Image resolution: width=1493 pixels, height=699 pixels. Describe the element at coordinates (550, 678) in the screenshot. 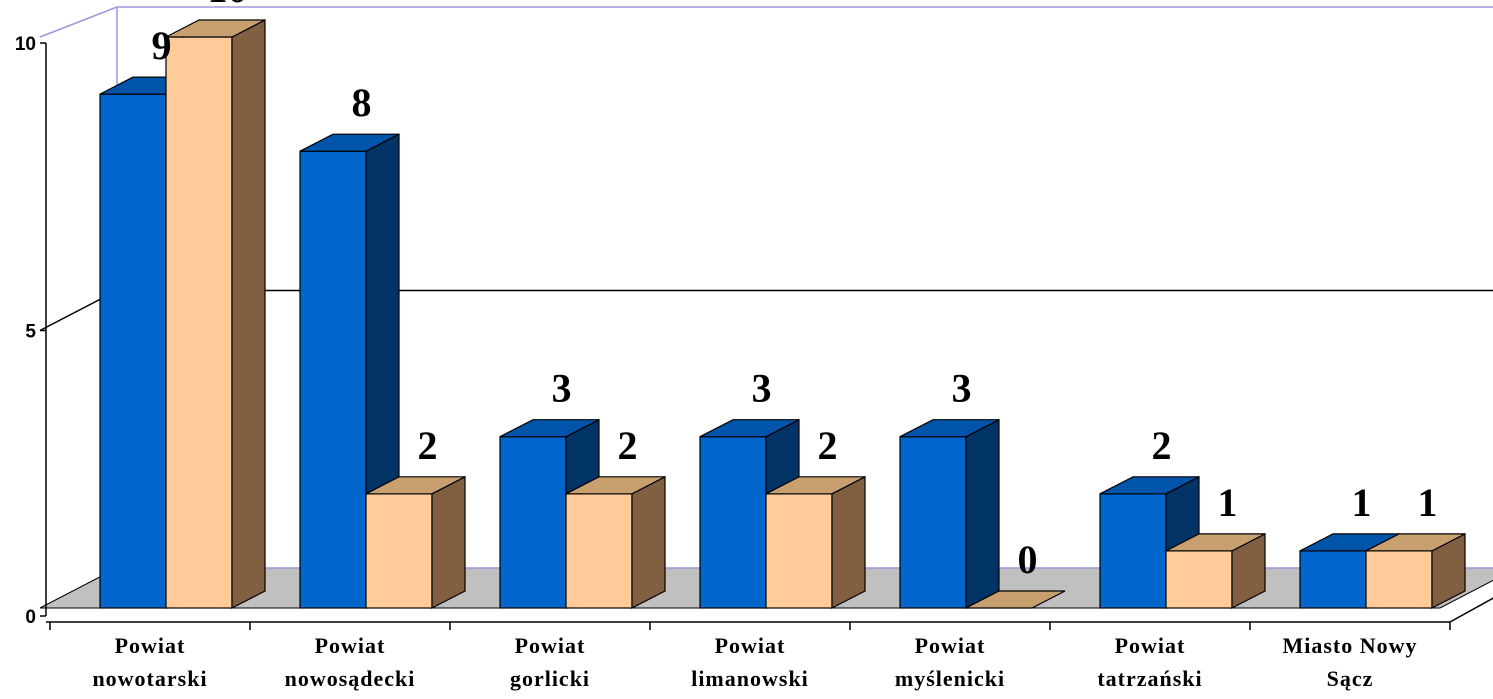

I see `category-label: gorlicki` at that location.